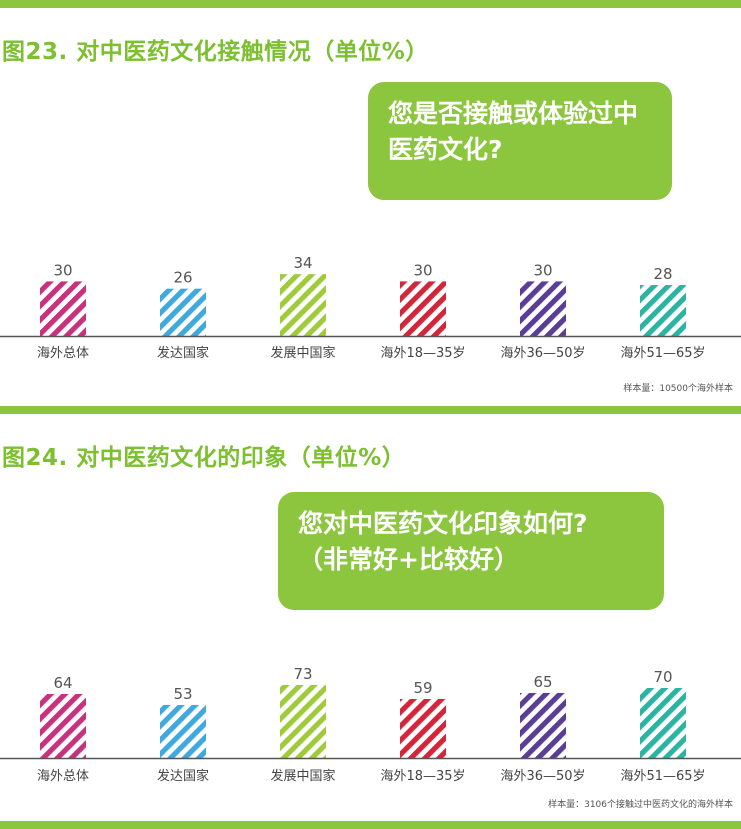 The width and height of the screenshot is (741, 829). What do you see at coordinates (640, 805) in the screenshot?
I see `sample-note-fig24: 样本量：3106个接触过中医药文化的海外样本` at bounding box center [640, 805].